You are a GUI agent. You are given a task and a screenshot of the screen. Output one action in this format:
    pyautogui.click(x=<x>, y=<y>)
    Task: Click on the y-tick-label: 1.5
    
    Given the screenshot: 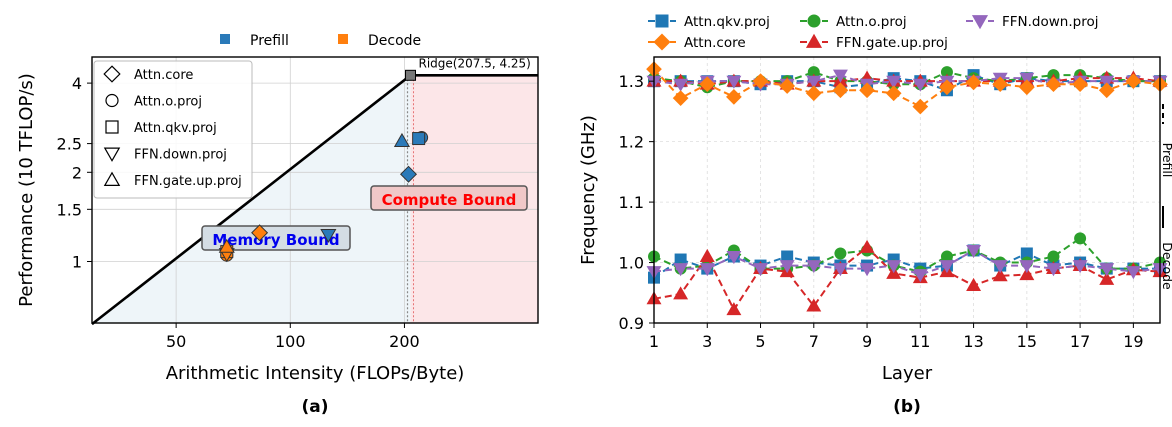 What is the action you would take?
    pyautogui.click(x=69, y=209)
    